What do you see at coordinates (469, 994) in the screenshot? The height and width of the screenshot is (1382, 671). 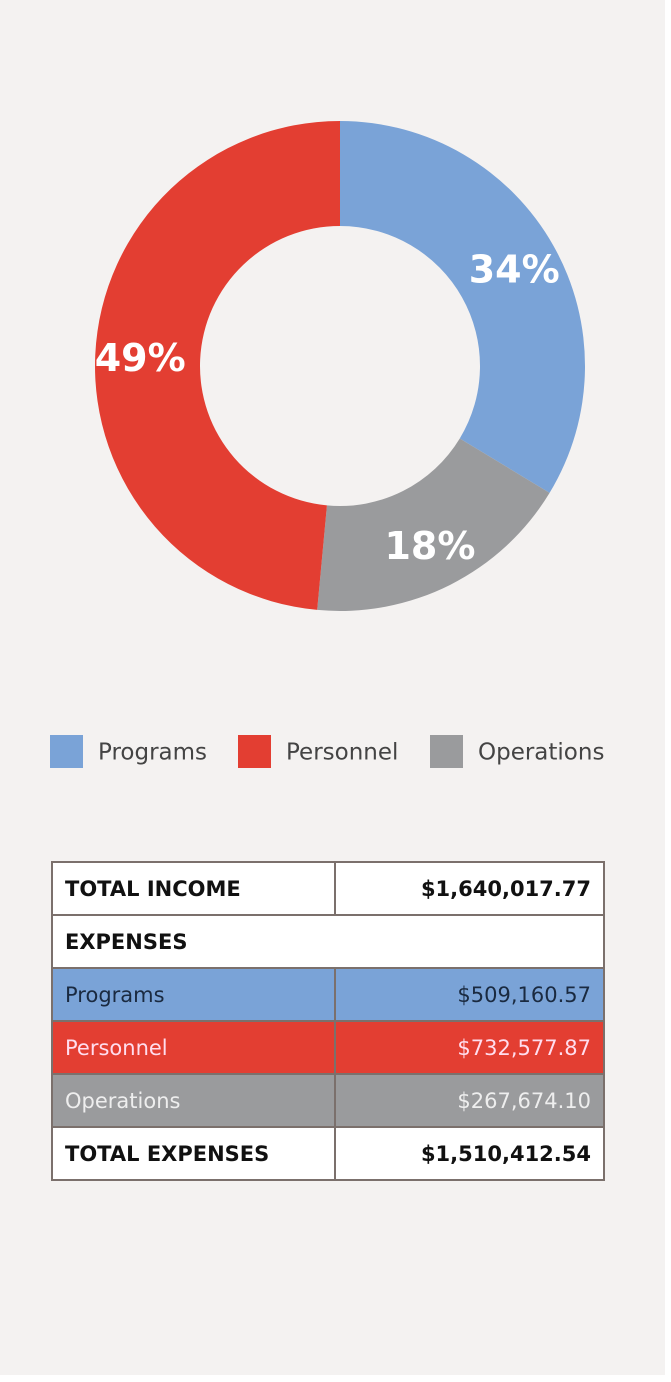 I see `cell: $509,160.57` at bounding box center [469, 994].